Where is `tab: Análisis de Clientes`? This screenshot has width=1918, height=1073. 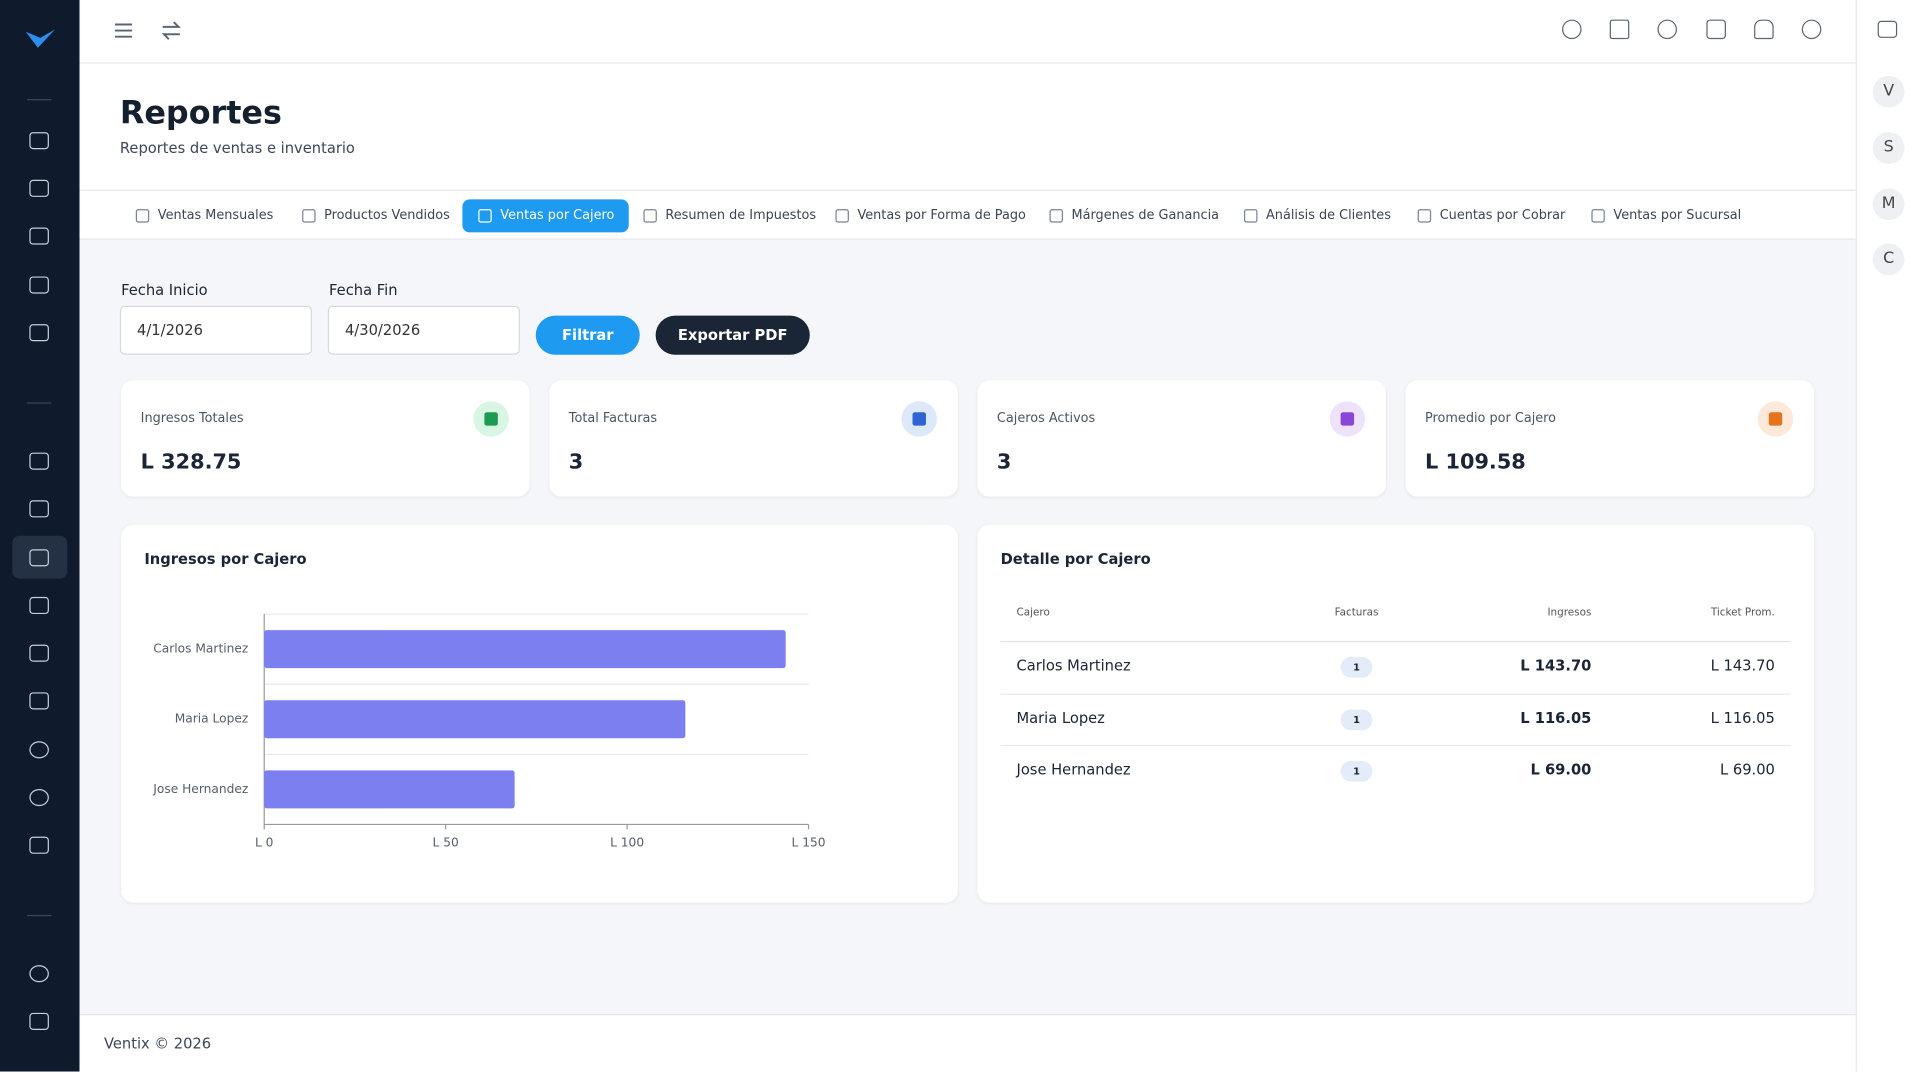
tab: Análisis de Clientes is located at coordinates (1316, 215).